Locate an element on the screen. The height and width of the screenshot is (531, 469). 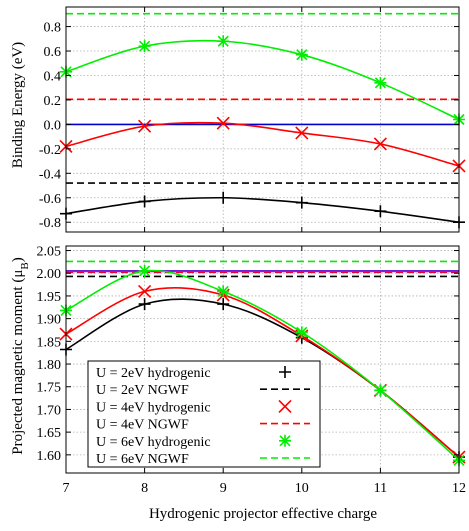
legend-label: U = 4eV hydrogenic is located at coordinates (153, 407).